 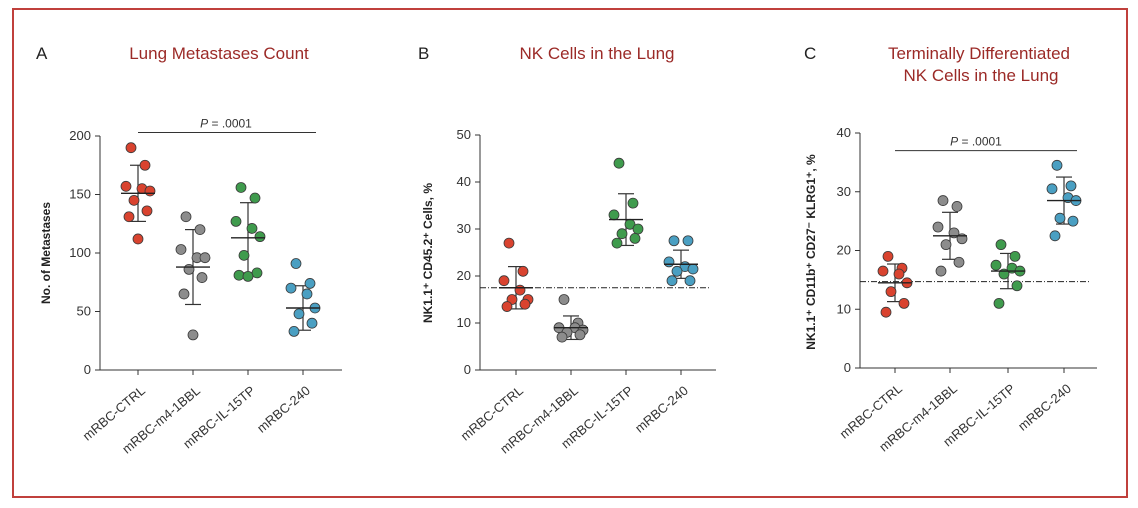 I want to click on y-axis-title: NK1.1⁺ CD45.2⁺ Cells, %, so click(x=428, y=253).